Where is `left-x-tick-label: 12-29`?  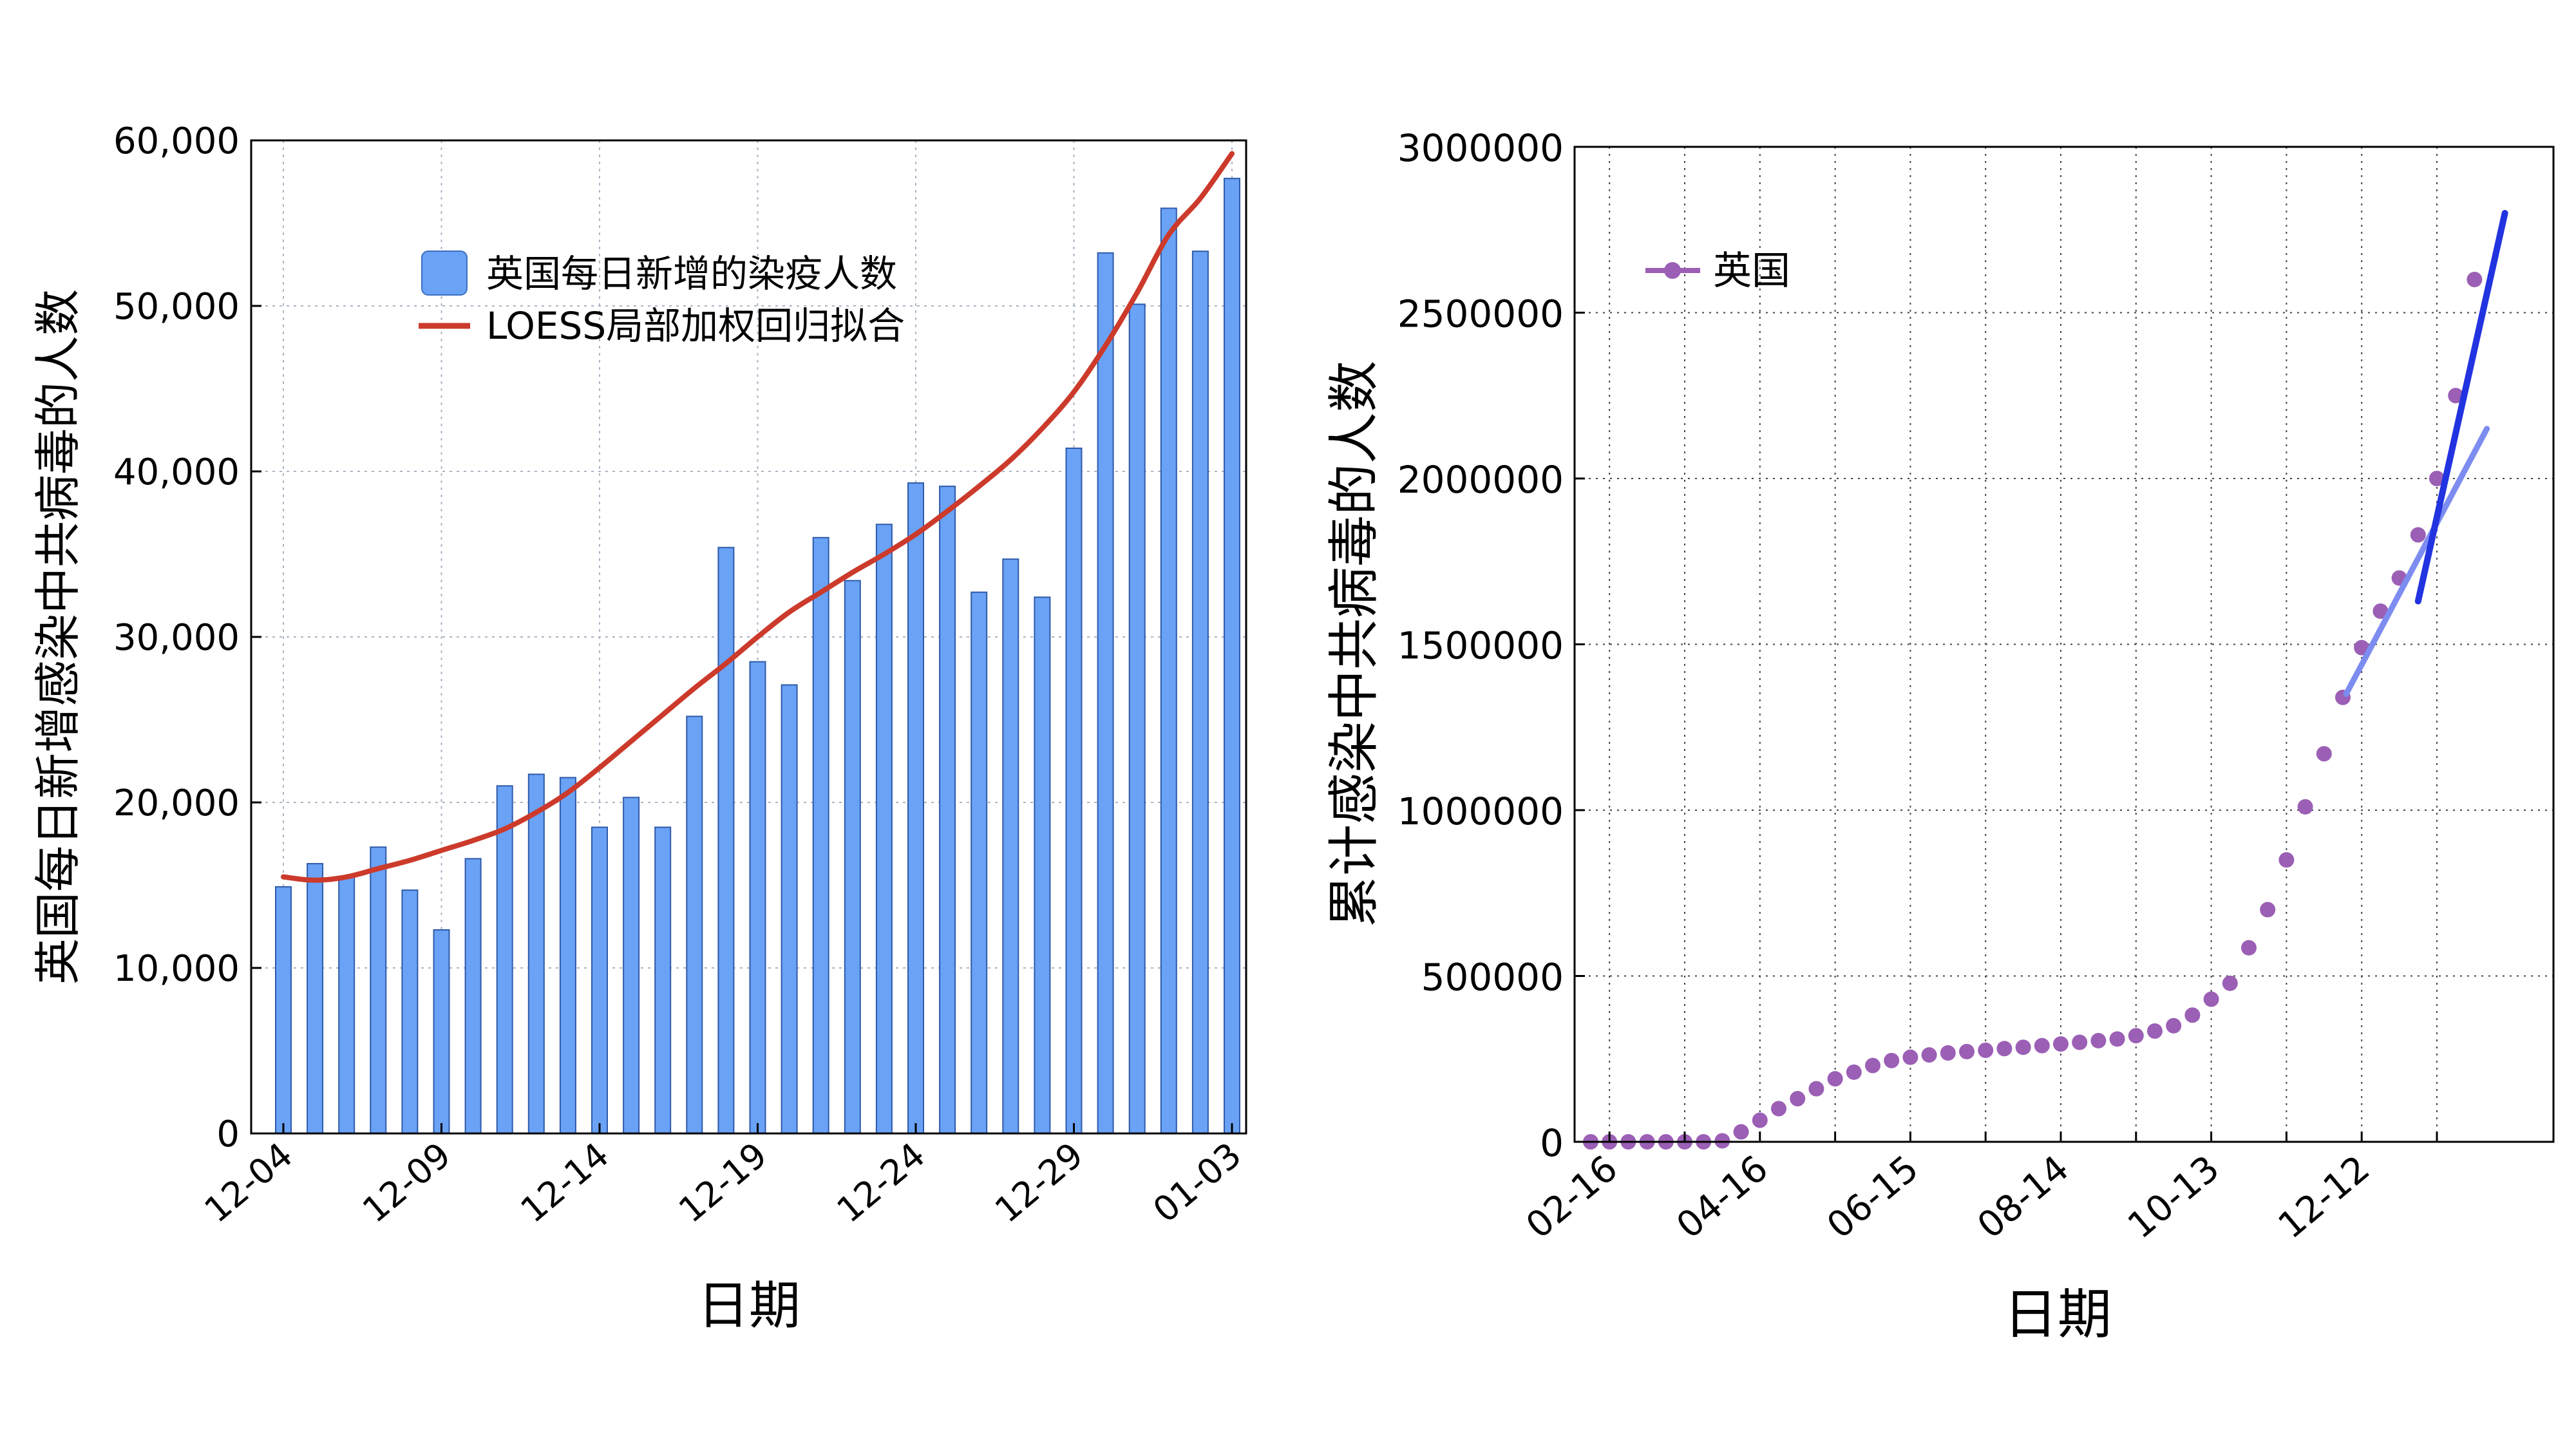 left-x-tick-label: 12-29 is located at coordinates (1039, 1183).